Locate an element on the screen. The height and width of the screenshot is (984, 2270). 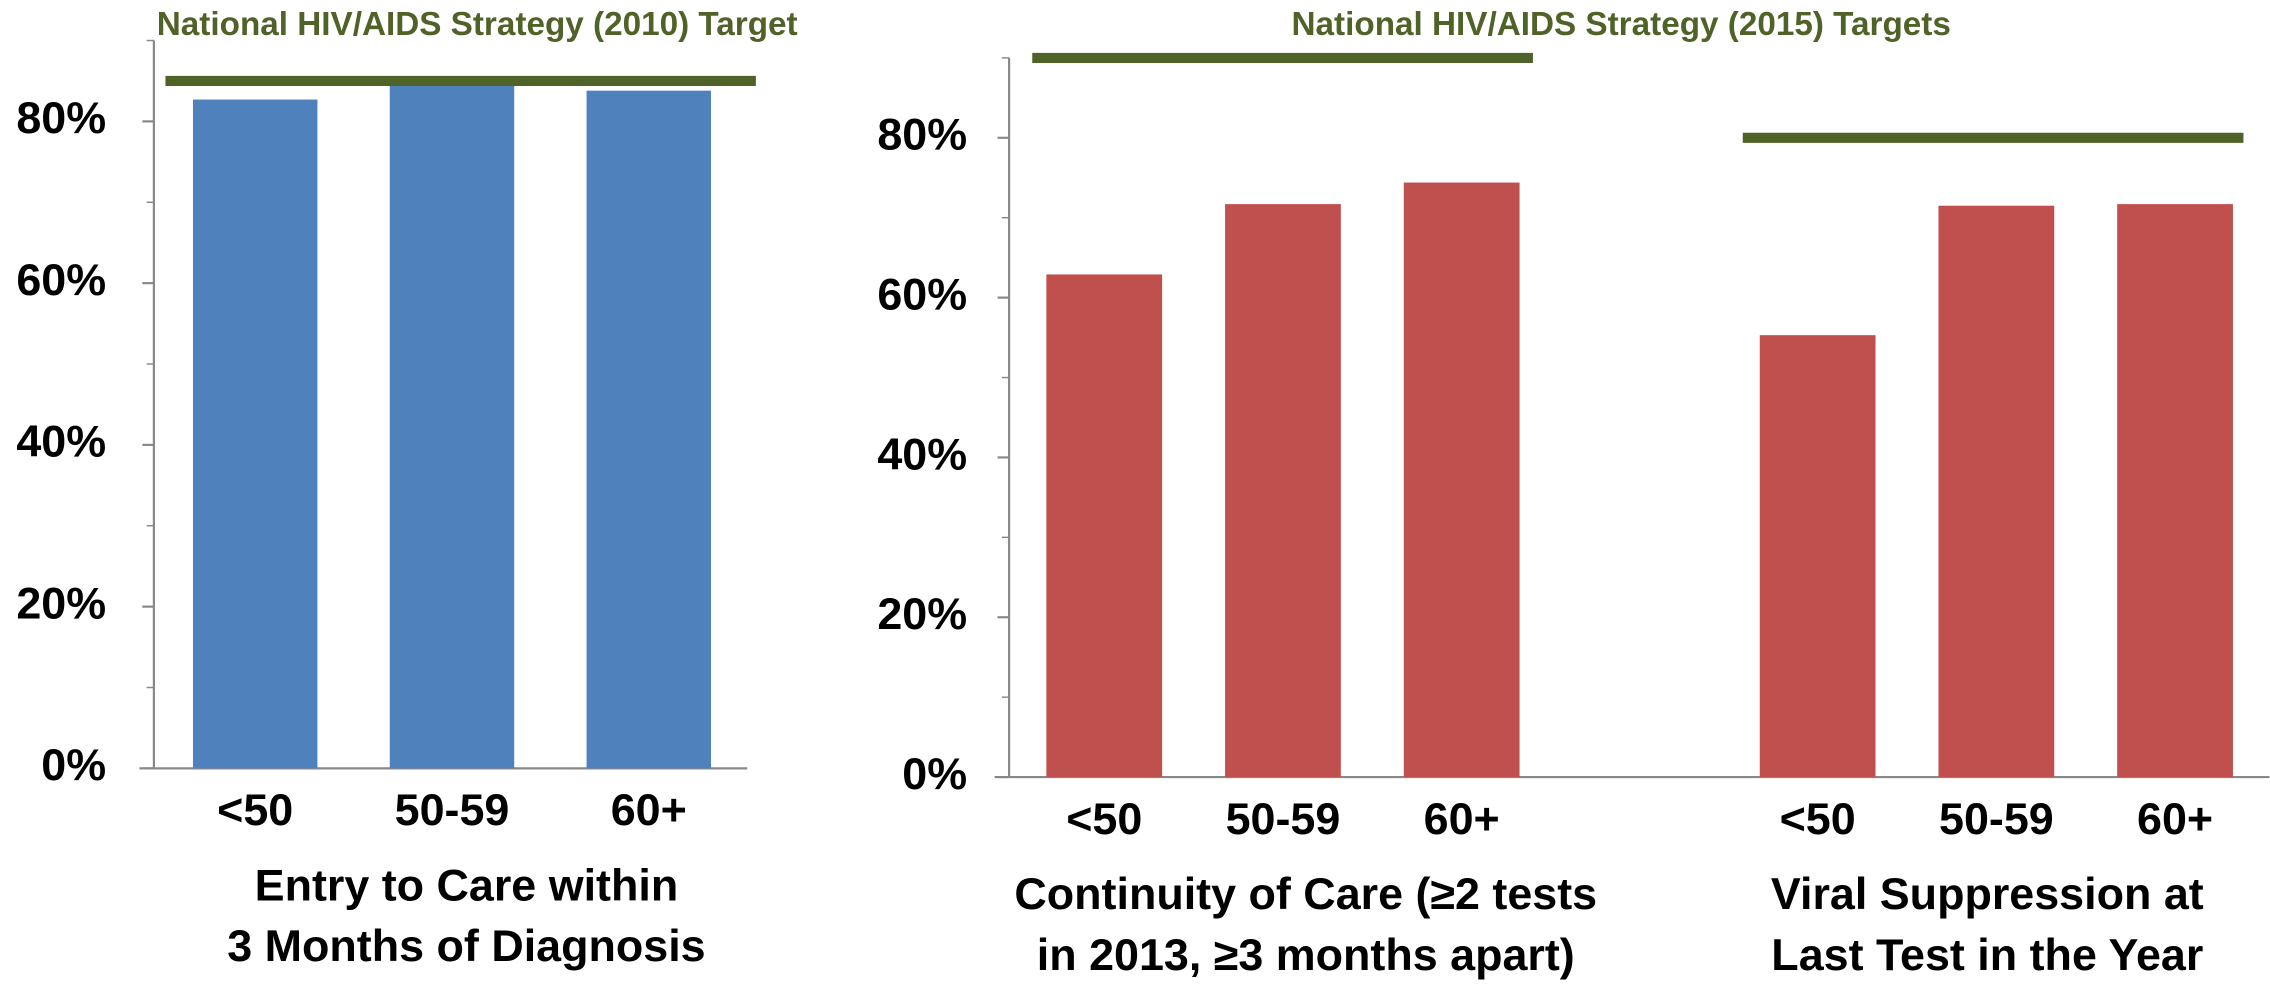
group-label: 3 Months of Diagnosis is located at coordinates (466, 945).